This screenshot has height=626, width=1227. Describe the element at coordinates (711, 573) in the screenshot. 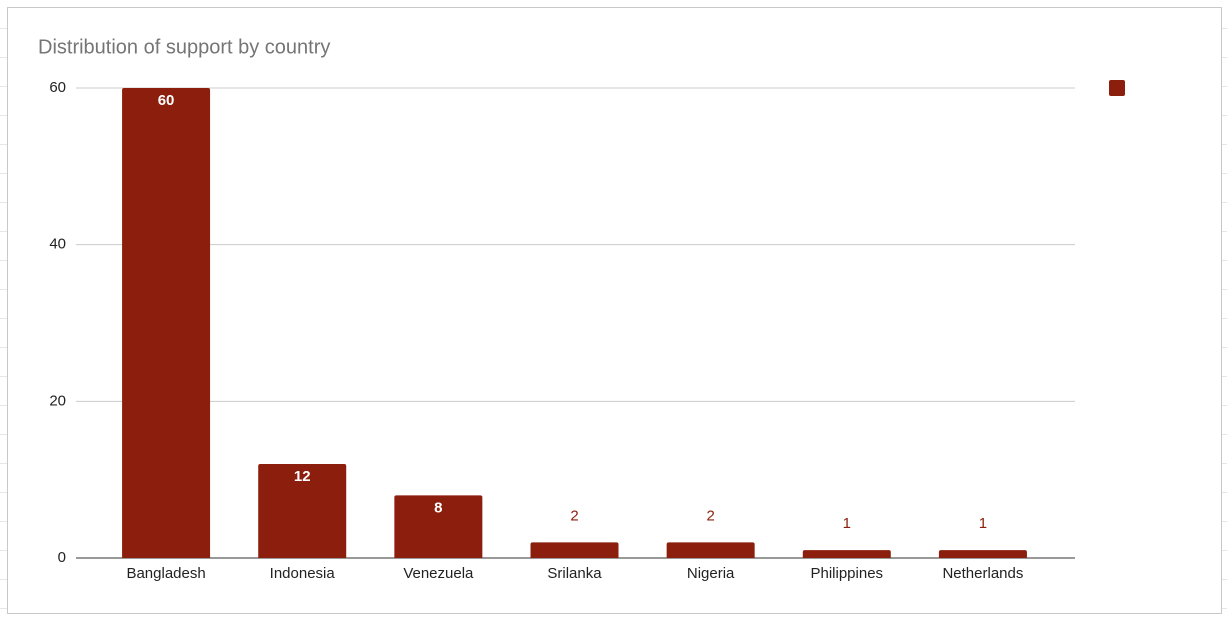

I see `x-tick-label: Nigeria` at that location.